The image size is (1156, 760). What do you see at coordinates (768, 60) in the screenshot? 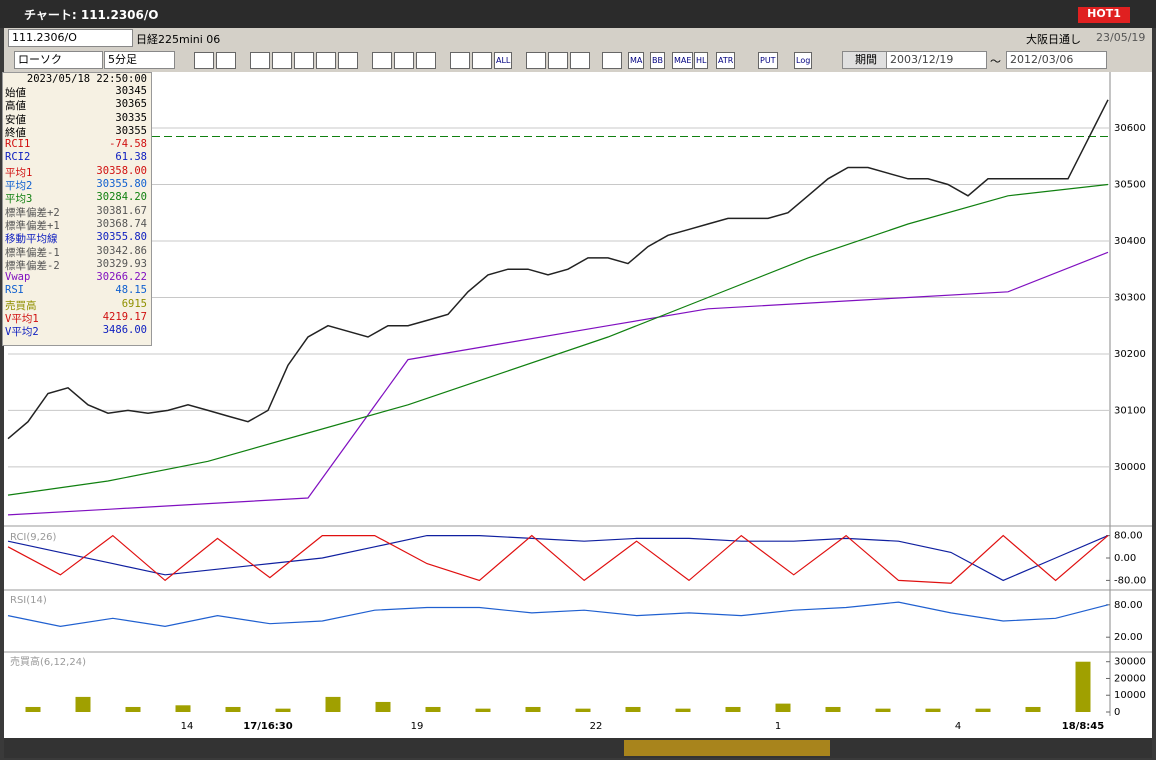
I see `icon-button: PUT` at bounding box center [768, 60].